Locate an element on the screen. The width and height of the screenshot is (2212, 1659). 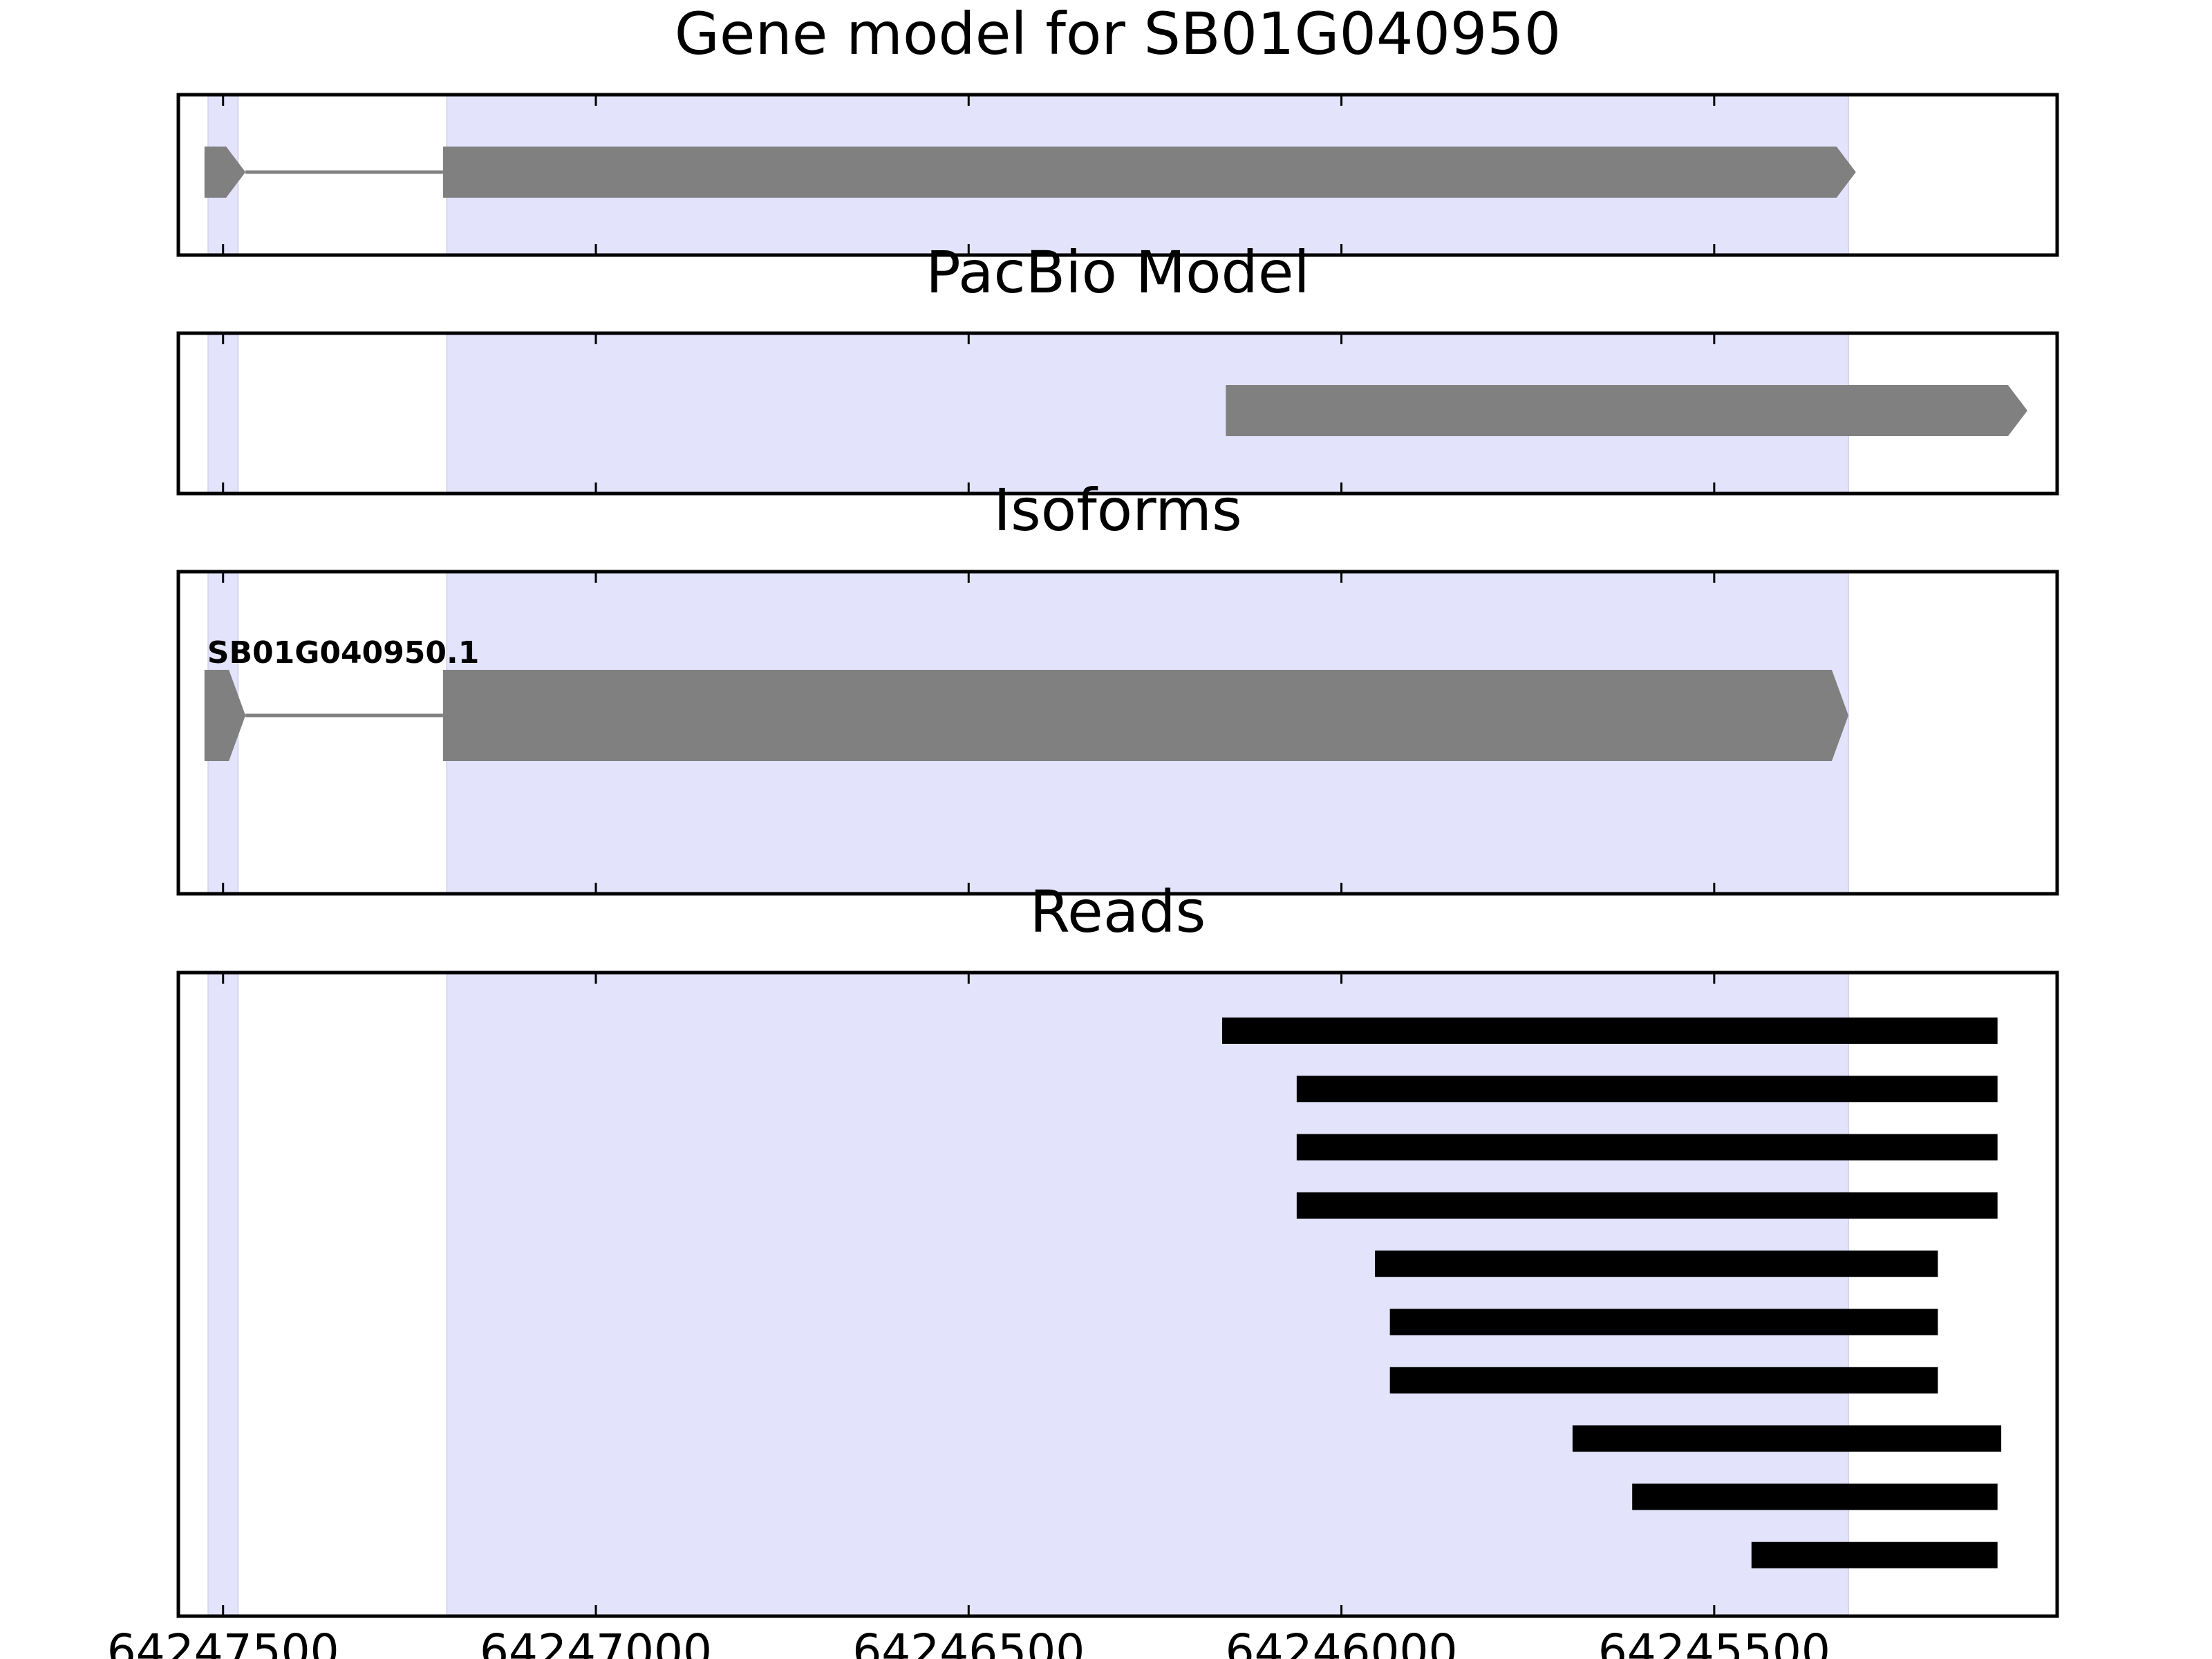
x-tick-label: 64247000 is located at coordinates (596, 1642).